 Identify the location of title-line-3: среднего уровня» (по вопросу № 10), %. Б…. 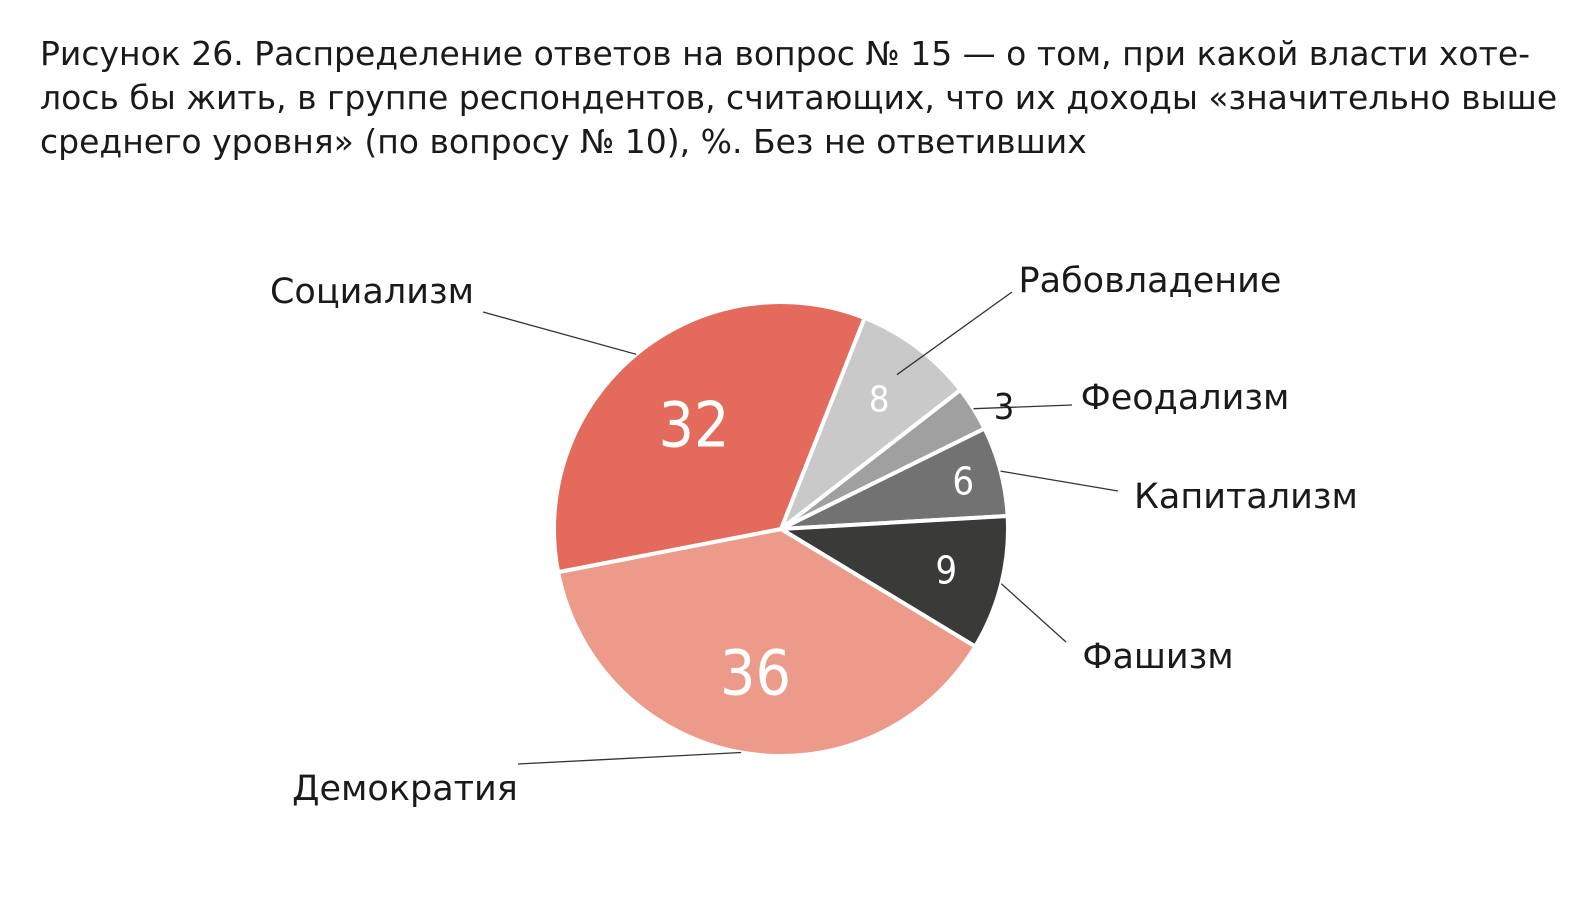
(563, 141).